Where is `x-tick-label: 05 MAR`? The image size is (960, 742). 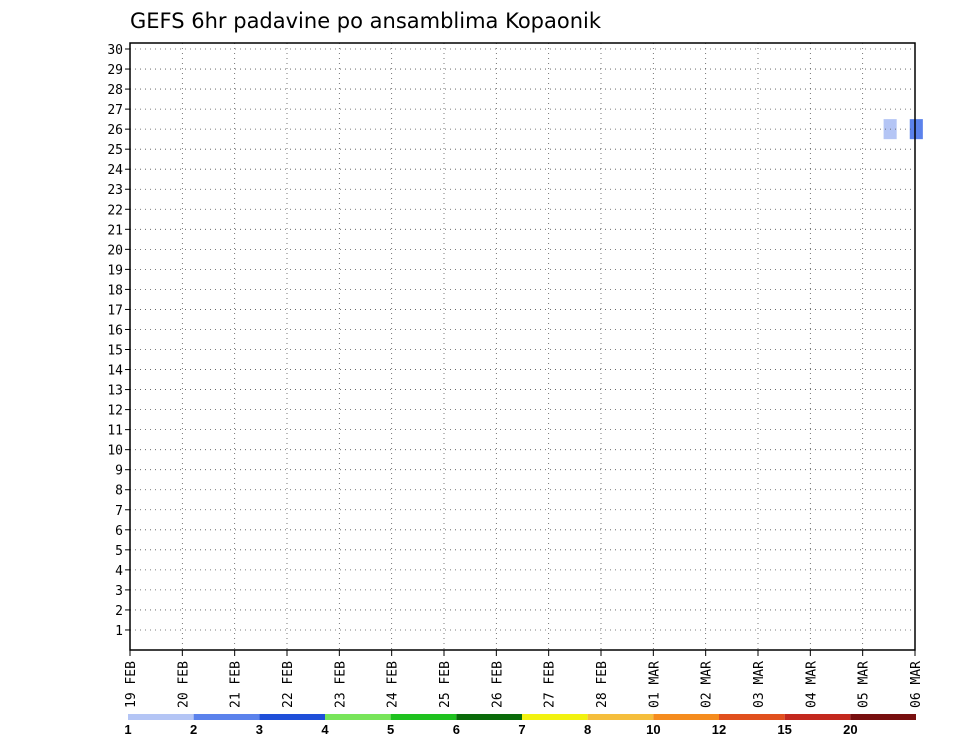
x-tick-label: 05 MAR is located at coordinates (864, 684).